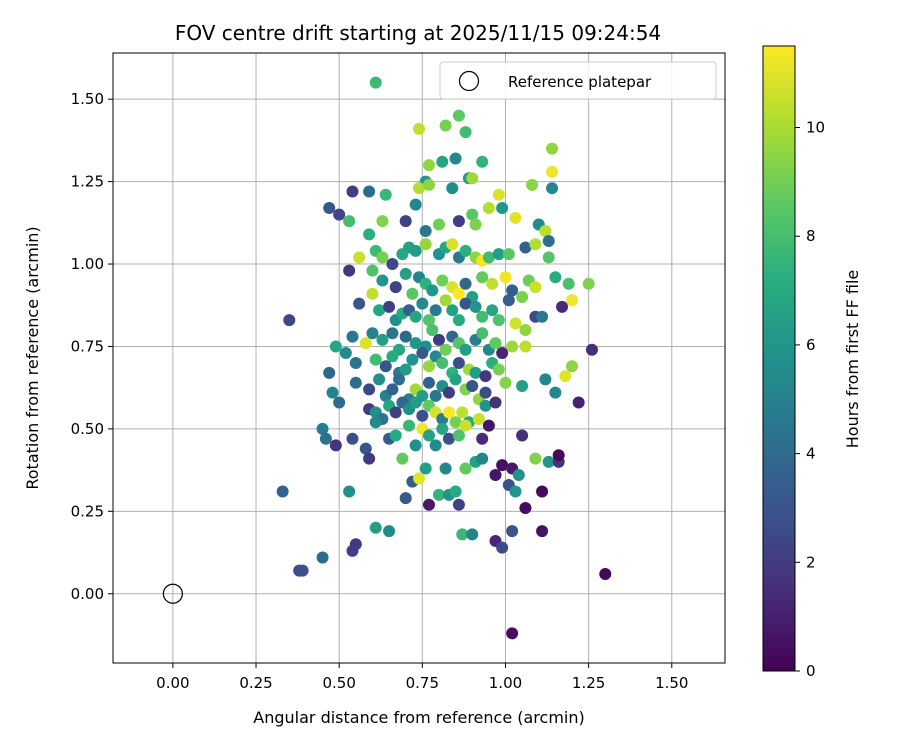  I want to click on x-tick-label: 0.50, so click(338, 683).